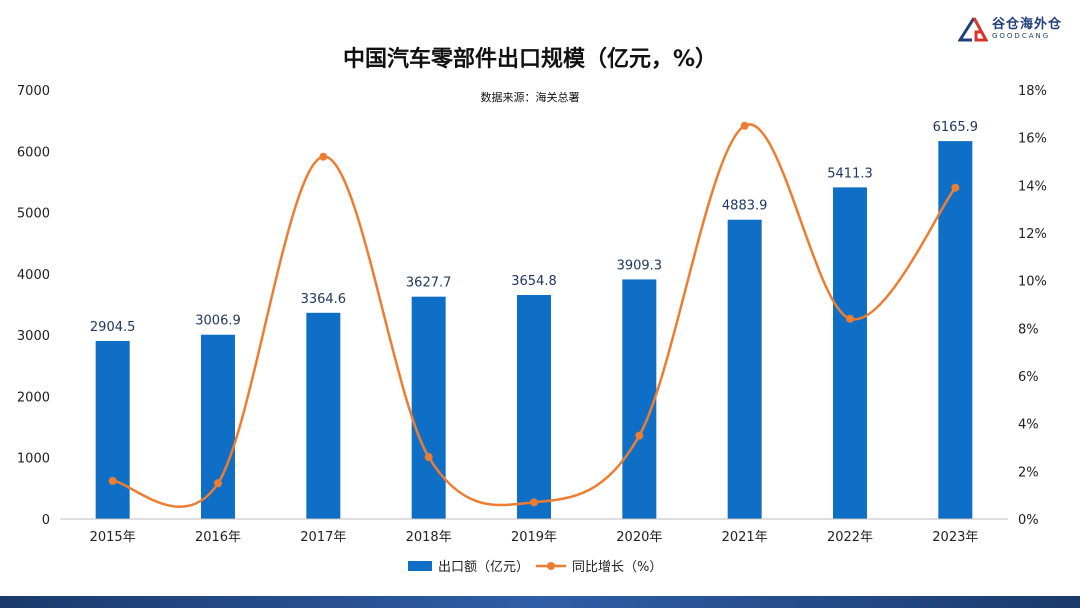 This screenshot has width=1080, height=608. Describe the element at coordinates (429, 283) in the screenshot. I see `bar-data-label: 3627.7` at that location.